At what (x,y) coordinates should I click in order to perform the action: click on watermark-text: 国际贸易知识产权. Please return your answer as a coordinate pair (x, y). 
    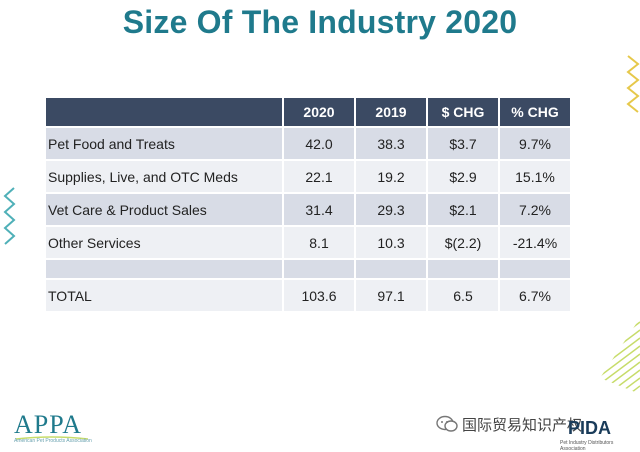
    Looking at the image, I should click on (522, 425).